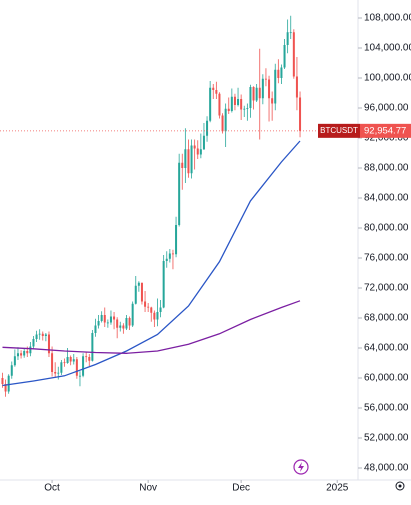  Describe the element at coordinates (386, 168) in the screenshot. I see `y-tick-label: 88,000.00` at that location.